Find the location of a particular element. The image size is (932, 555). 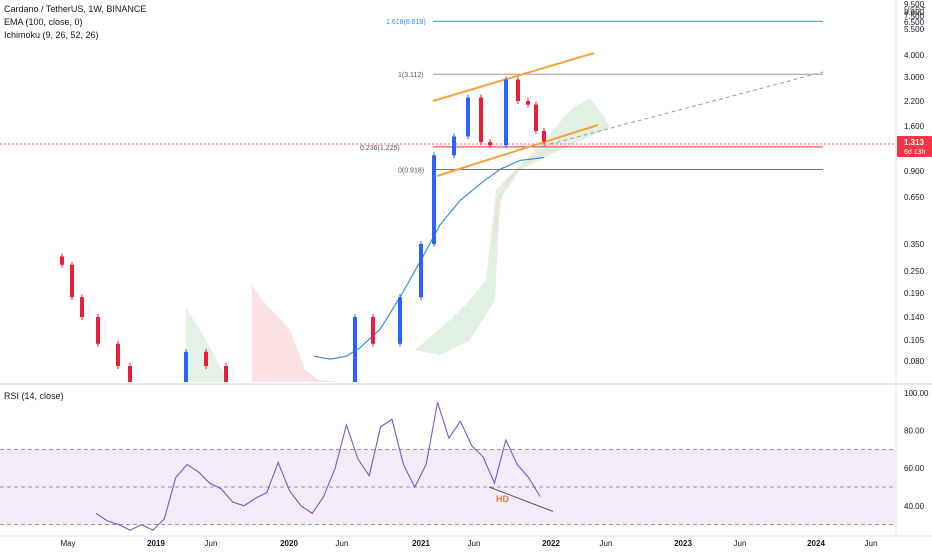

rsi-line is located at coordinates (318, 466).